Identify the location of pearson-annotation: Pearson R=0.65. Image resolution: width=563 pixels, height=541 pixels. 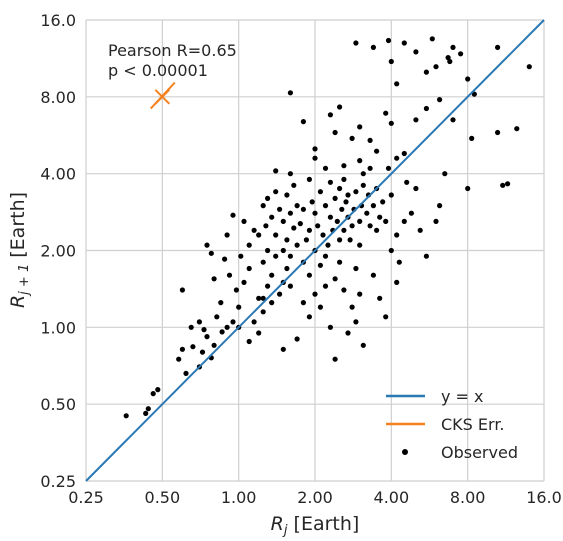
(172, 50).